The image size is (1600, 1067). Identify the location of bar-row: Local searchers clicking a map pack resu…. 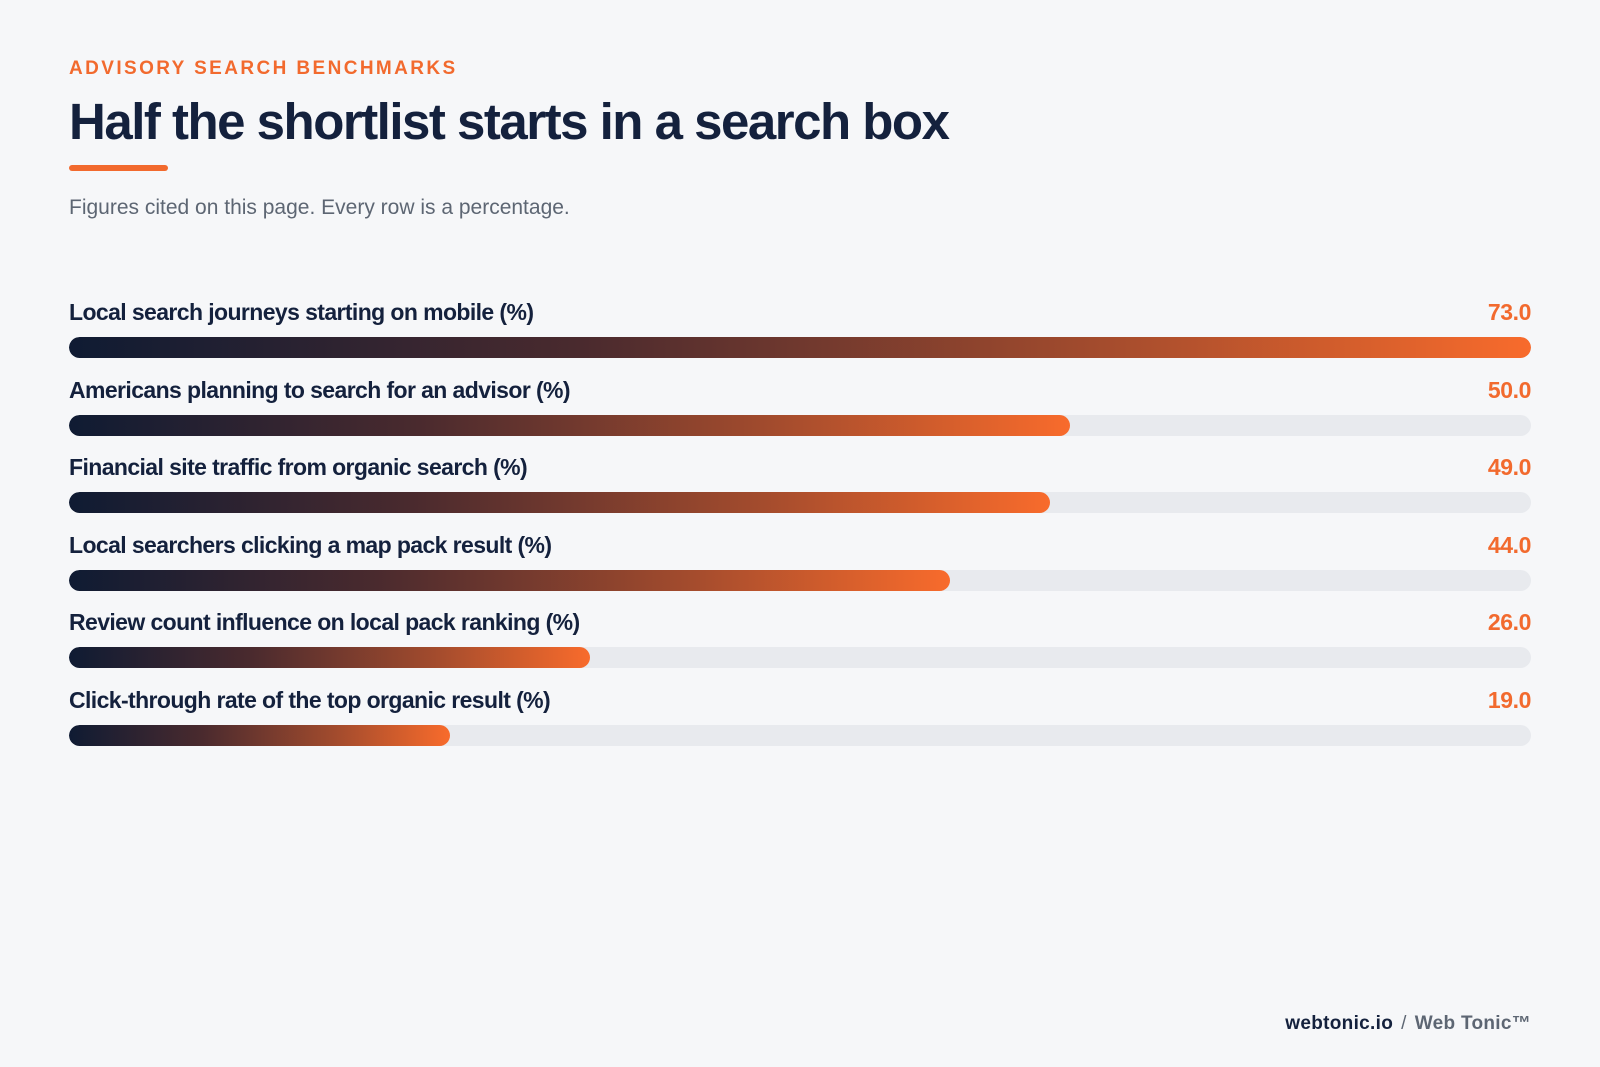
(800, 570).